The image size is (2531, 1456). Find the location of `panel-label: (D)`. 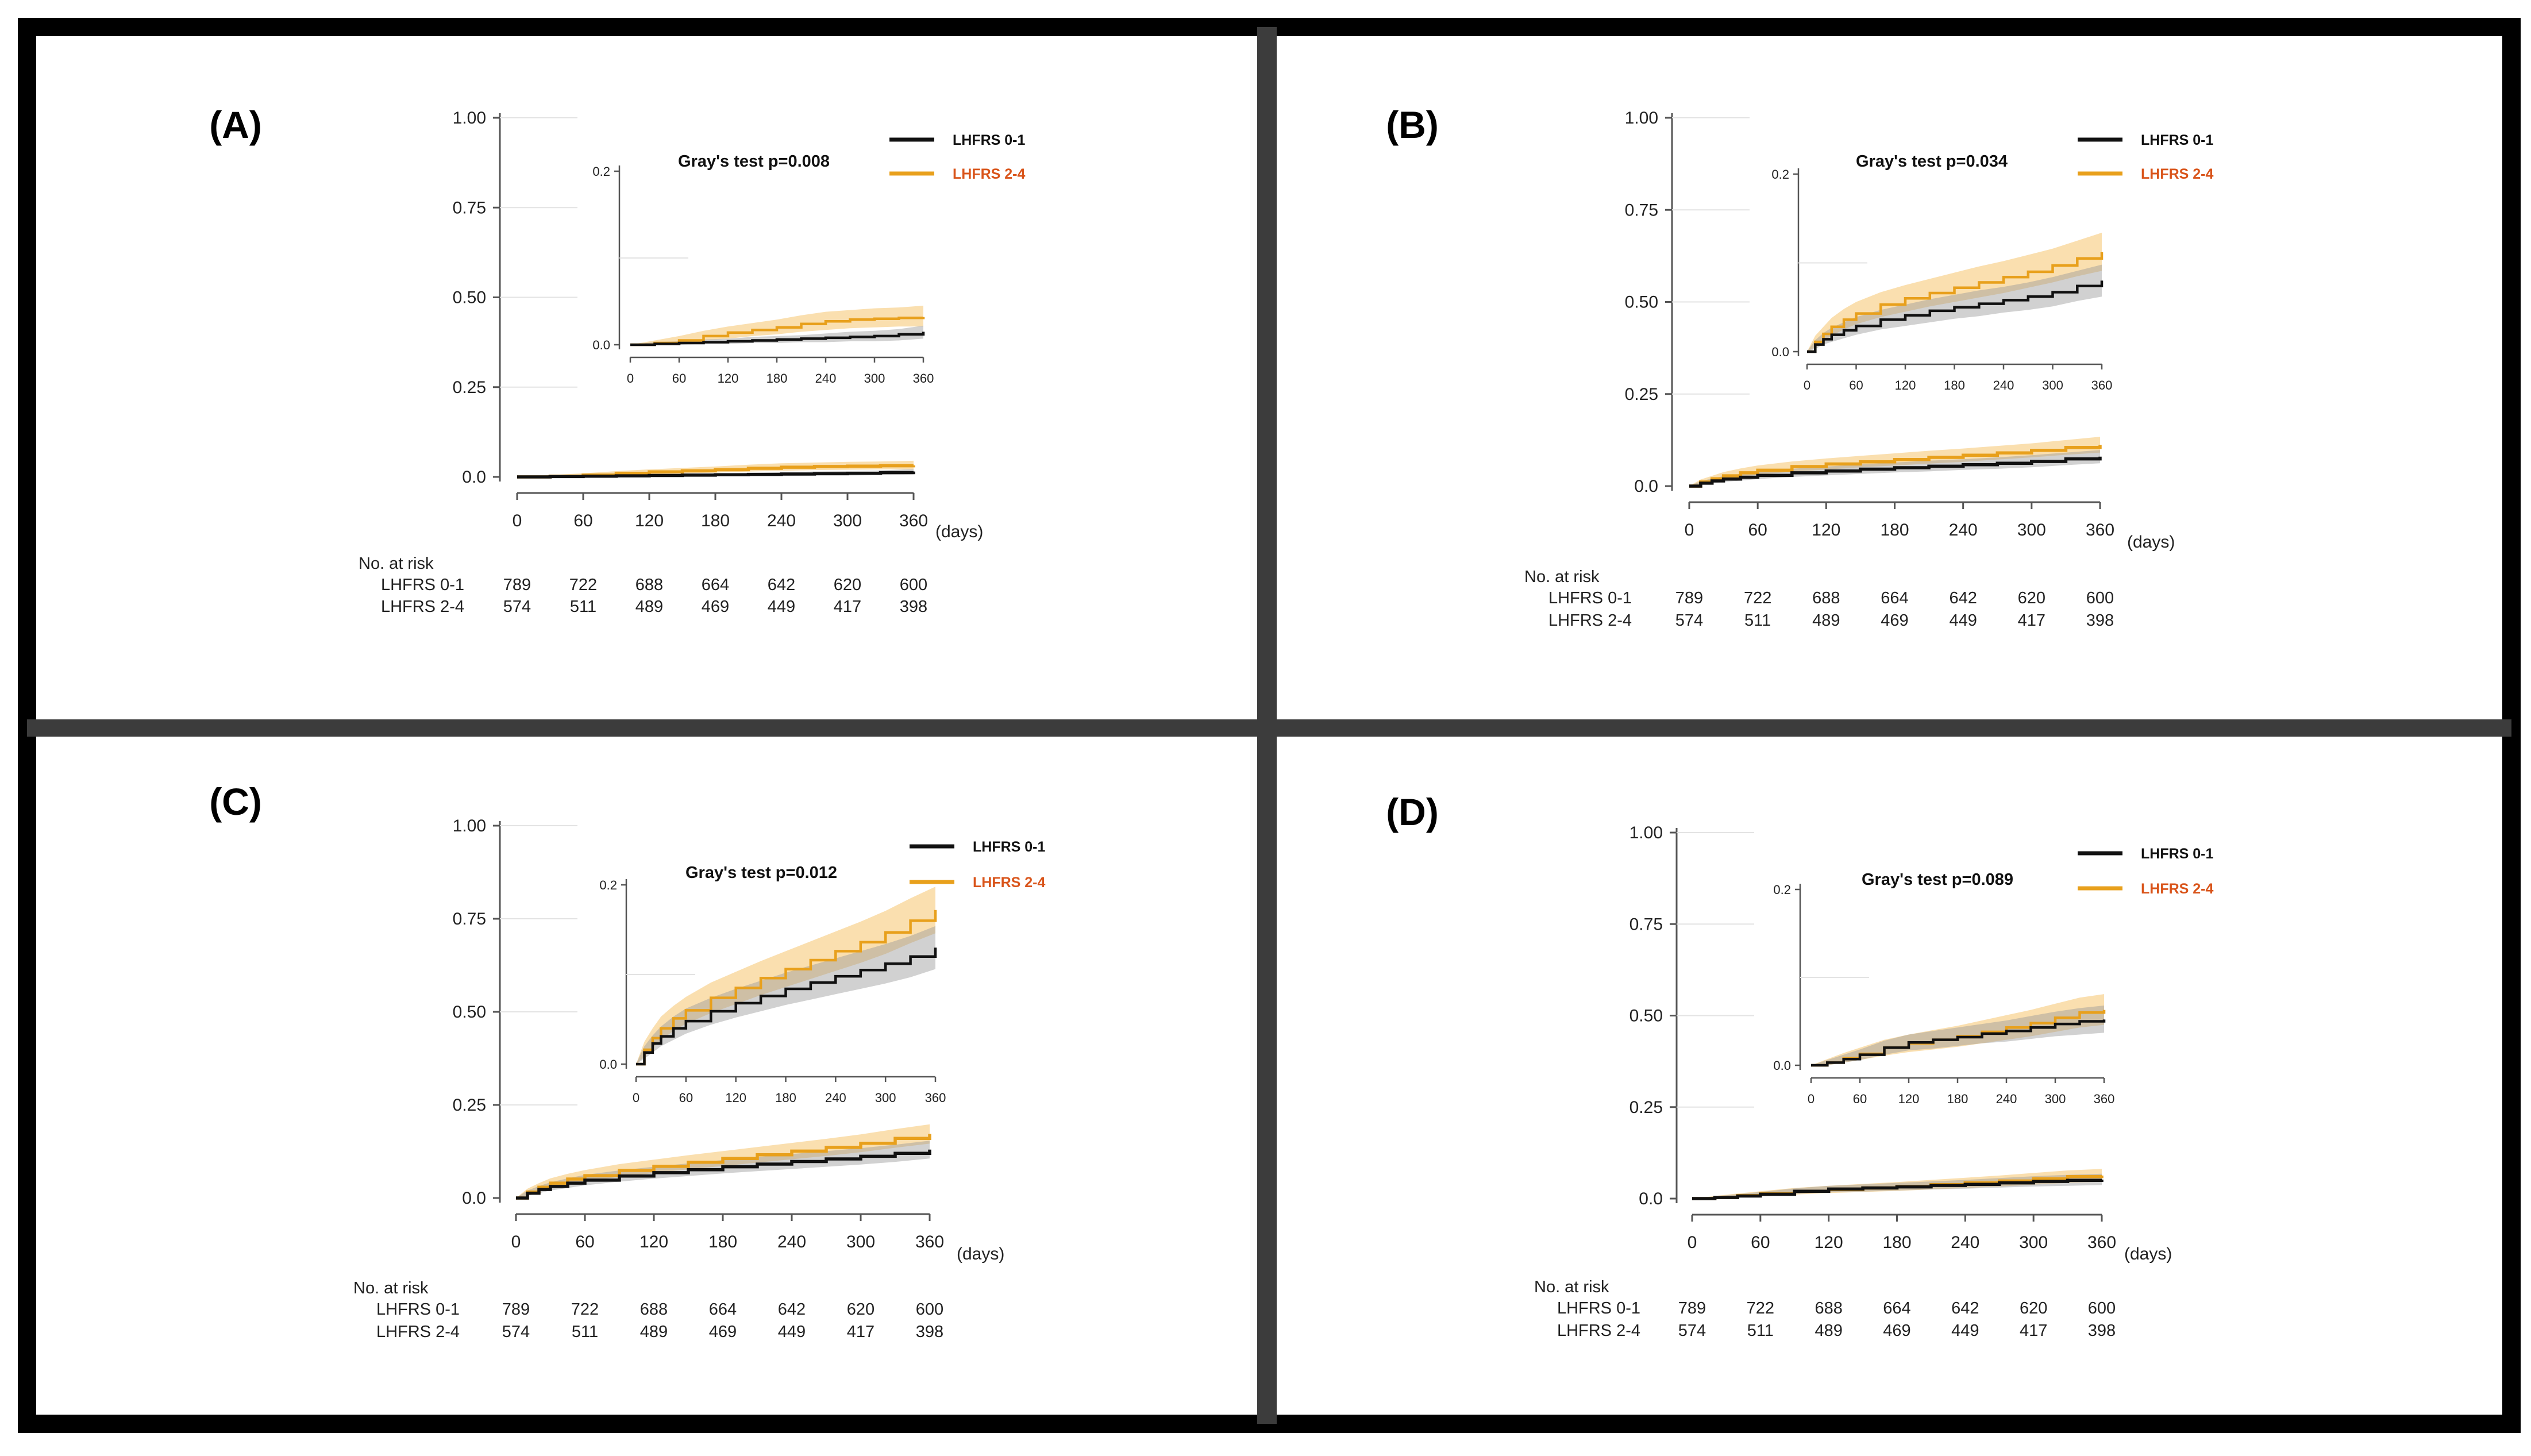

panel-label: (D) is located at coordinates (1412, 812).